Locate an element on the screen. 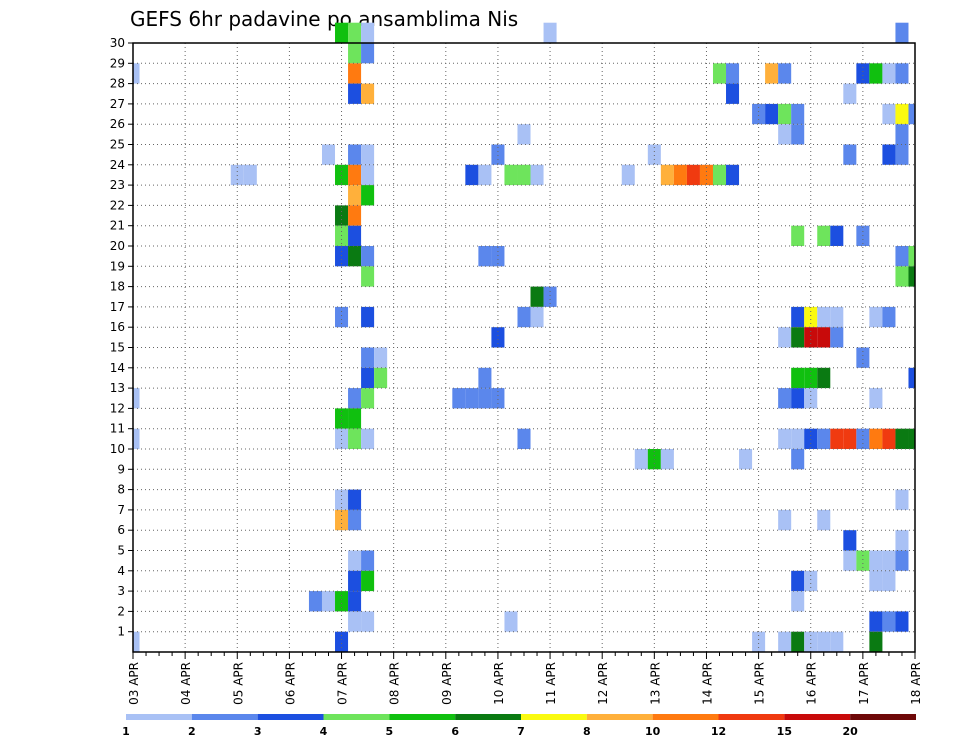 This screenshot has width=960, height=742. colorbar-label: 20 is located at coordinates (851, 731).